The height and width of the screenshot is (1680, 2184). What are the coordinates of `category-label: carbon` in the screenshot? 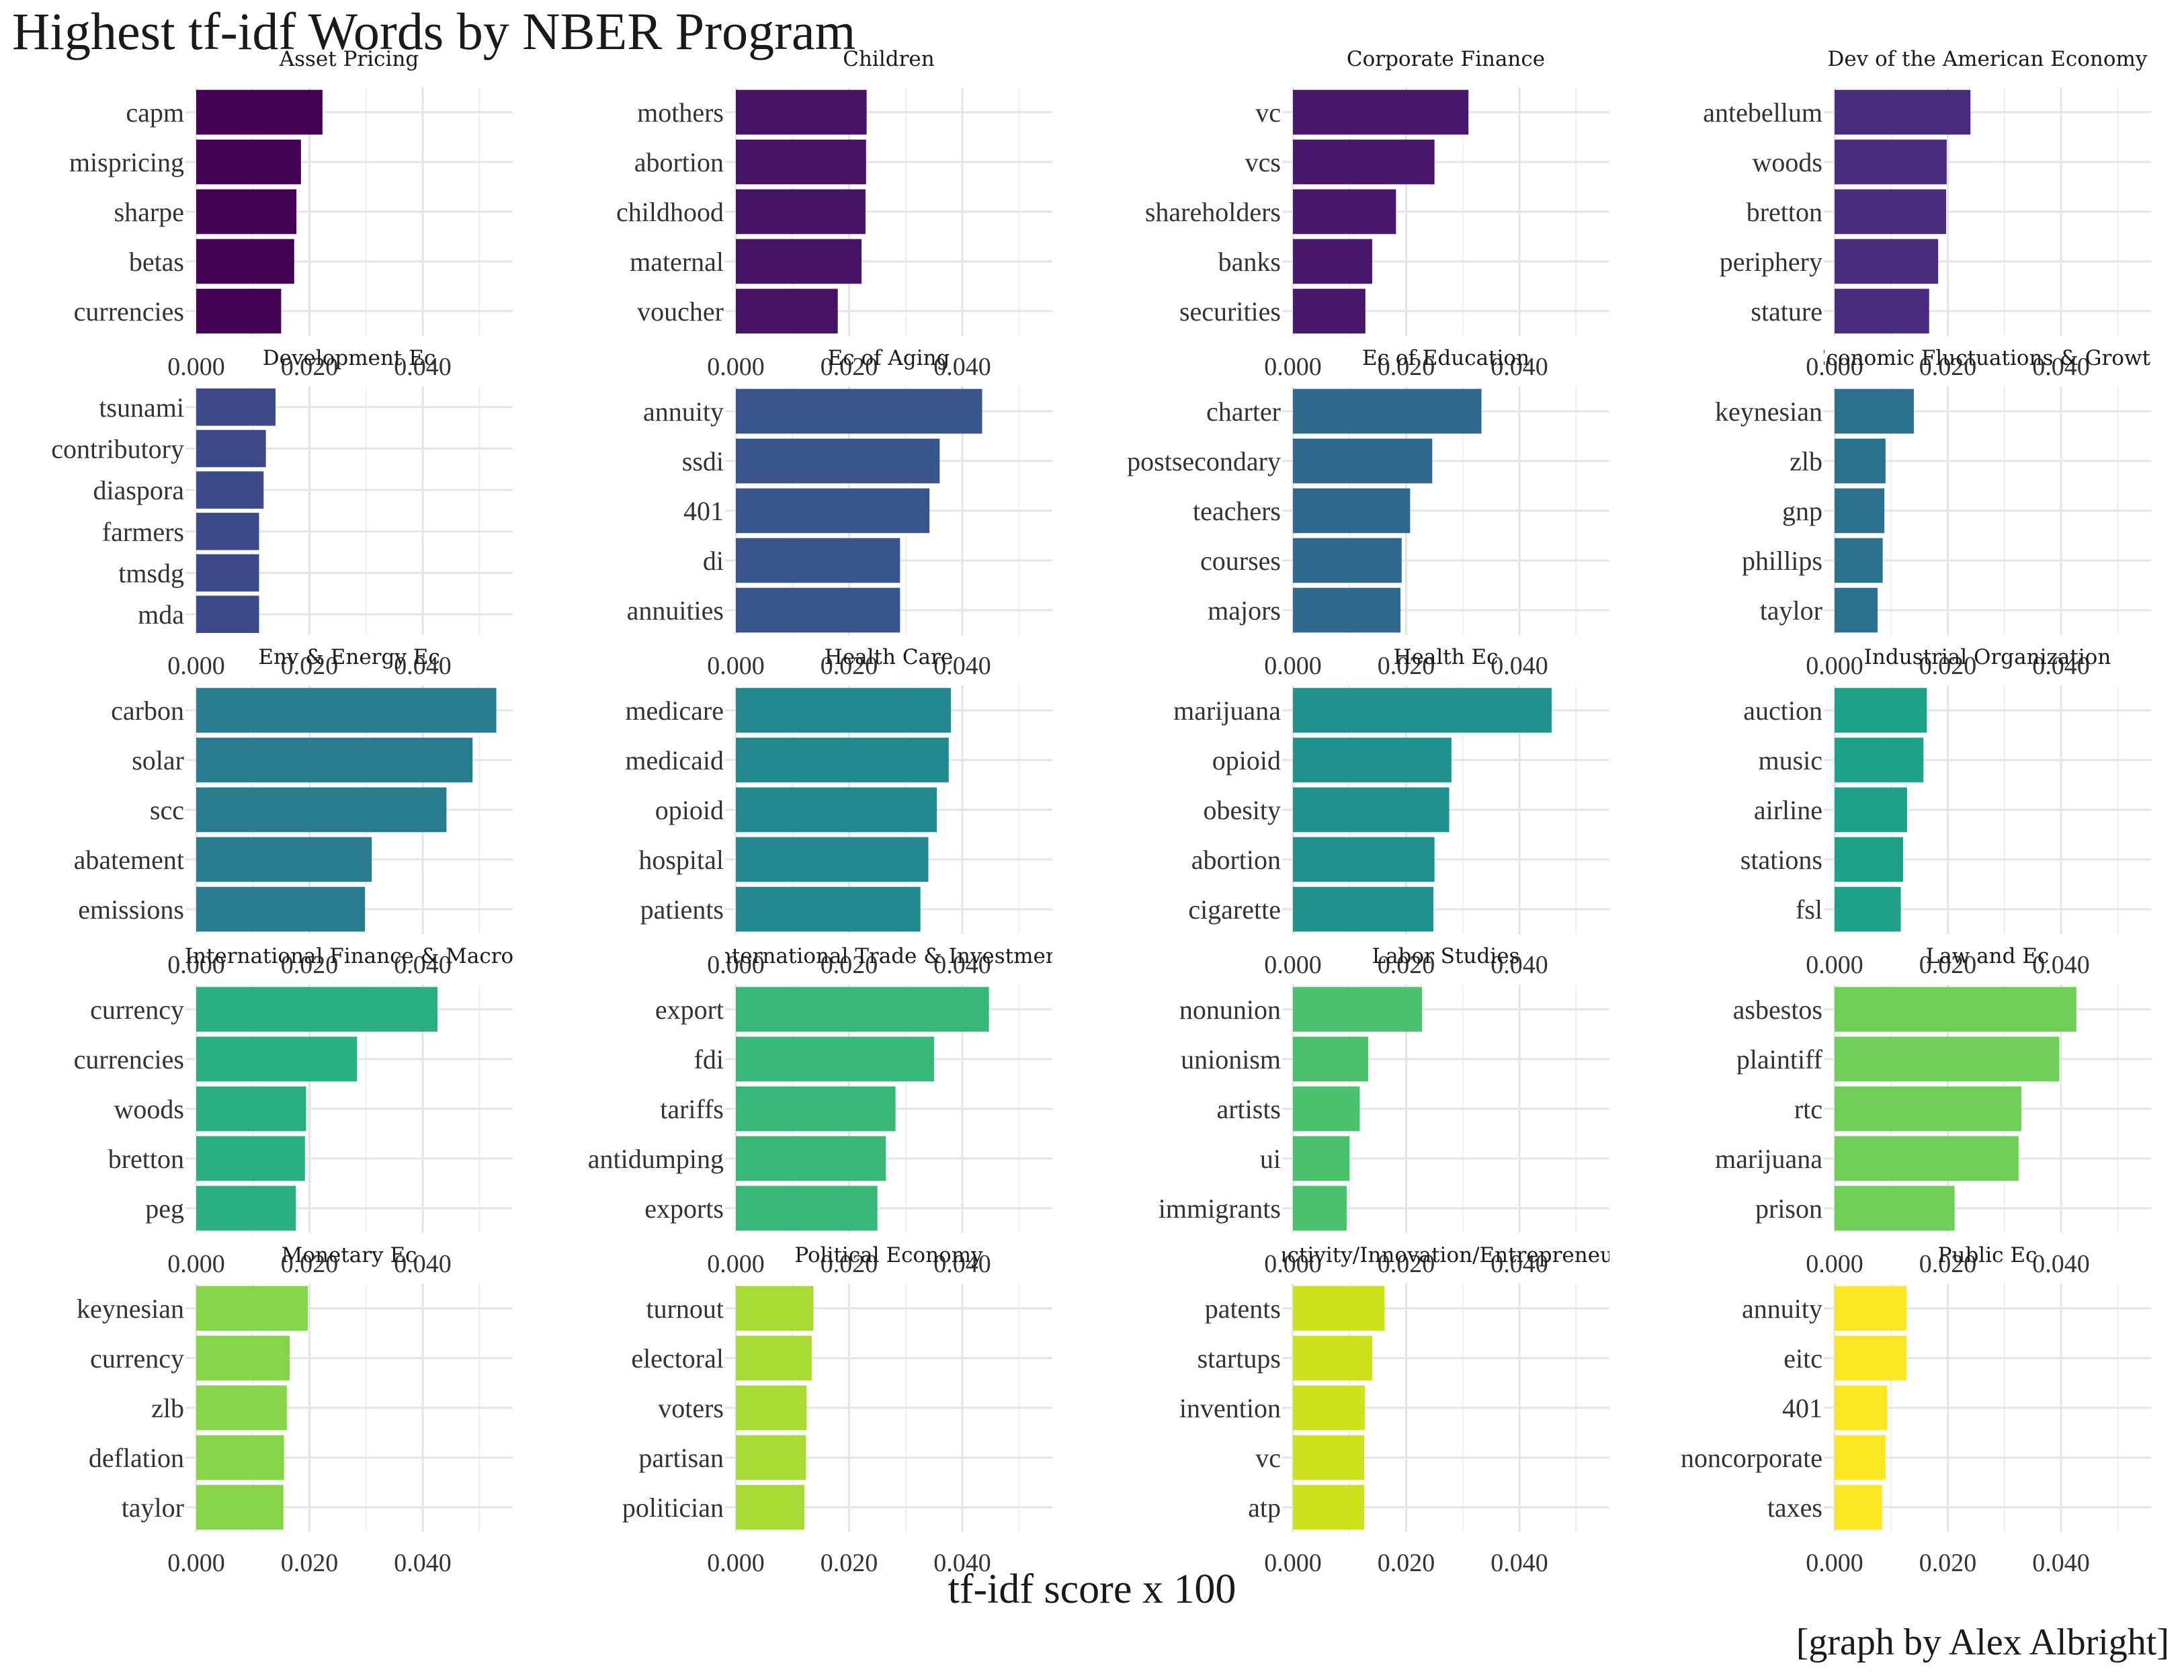 It's located at (147, 711).